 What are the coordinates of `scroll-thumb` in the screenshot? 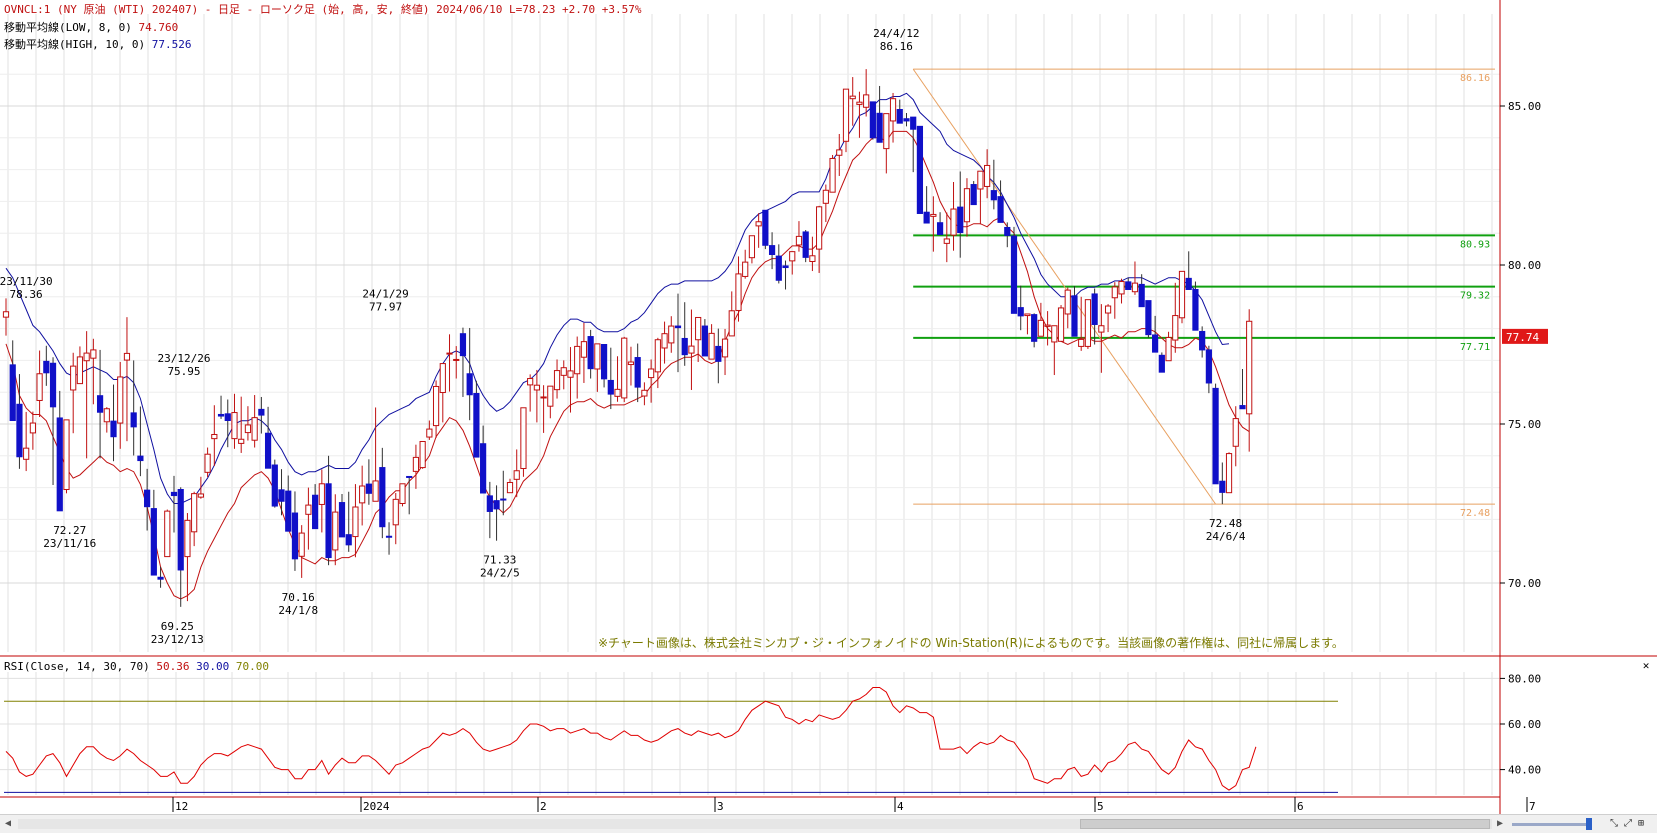 It's located at (1285, 824).